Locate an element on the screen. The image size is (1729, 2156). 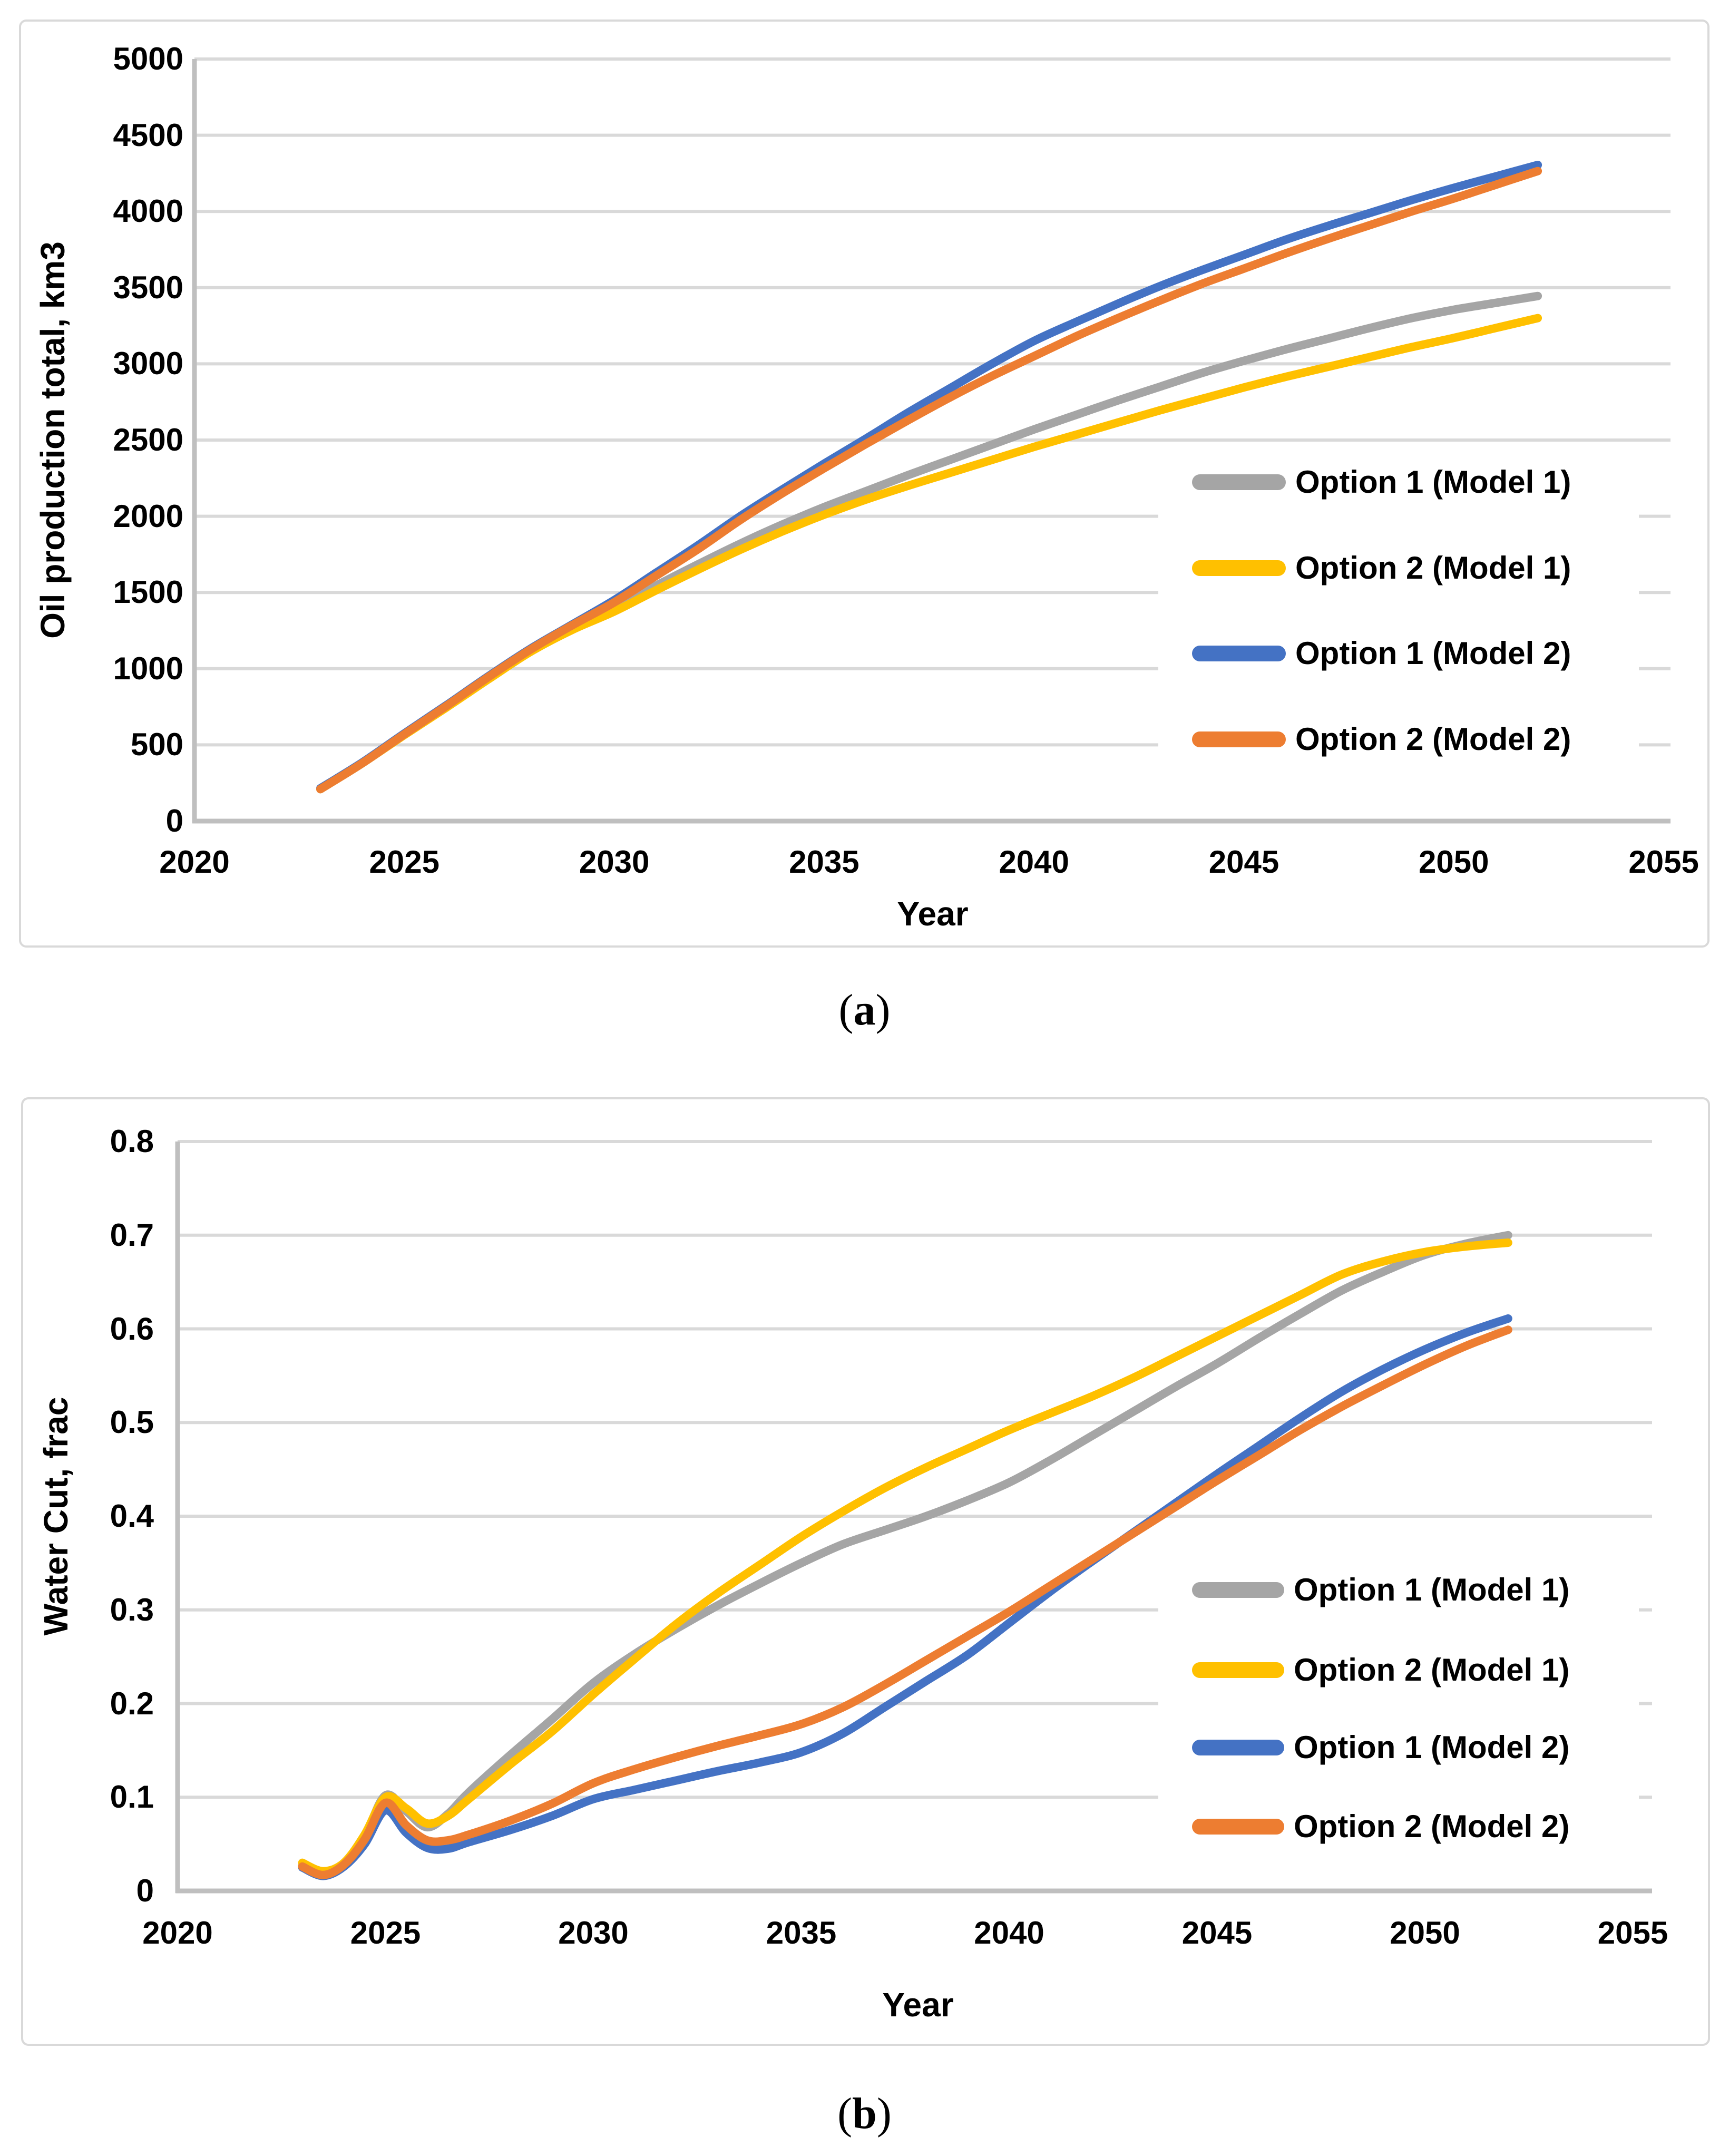
chart-a-ytick-500: 500 is located at coordinates (157, 745).